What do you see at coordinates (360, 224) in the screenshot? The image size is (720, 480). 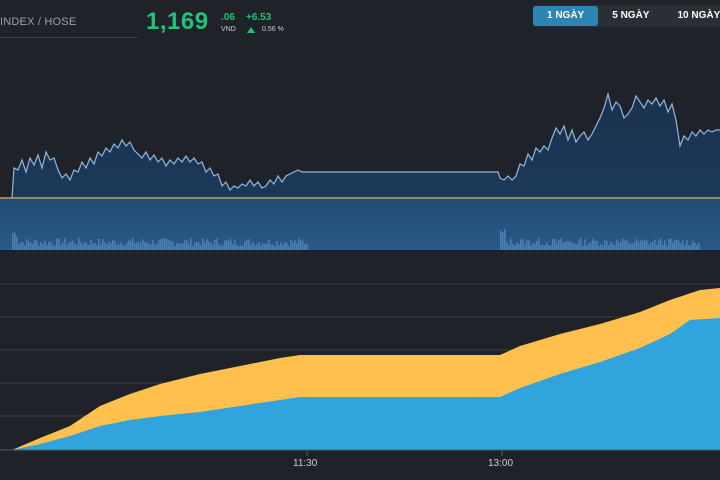 I see `volume-panel` at bounding box center [360, 224].